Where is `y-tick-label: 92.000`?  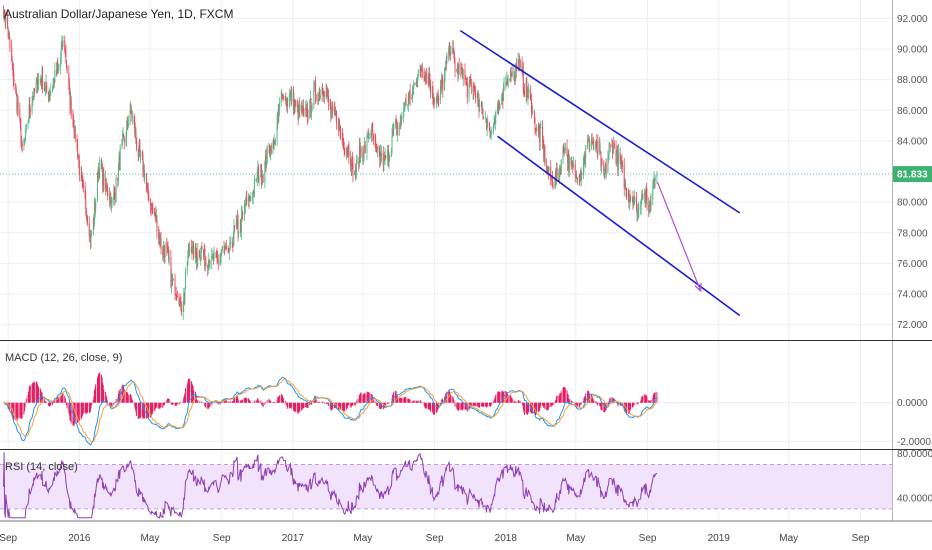 y-tick-label: 92.000 is located at coordinates (912, 19).